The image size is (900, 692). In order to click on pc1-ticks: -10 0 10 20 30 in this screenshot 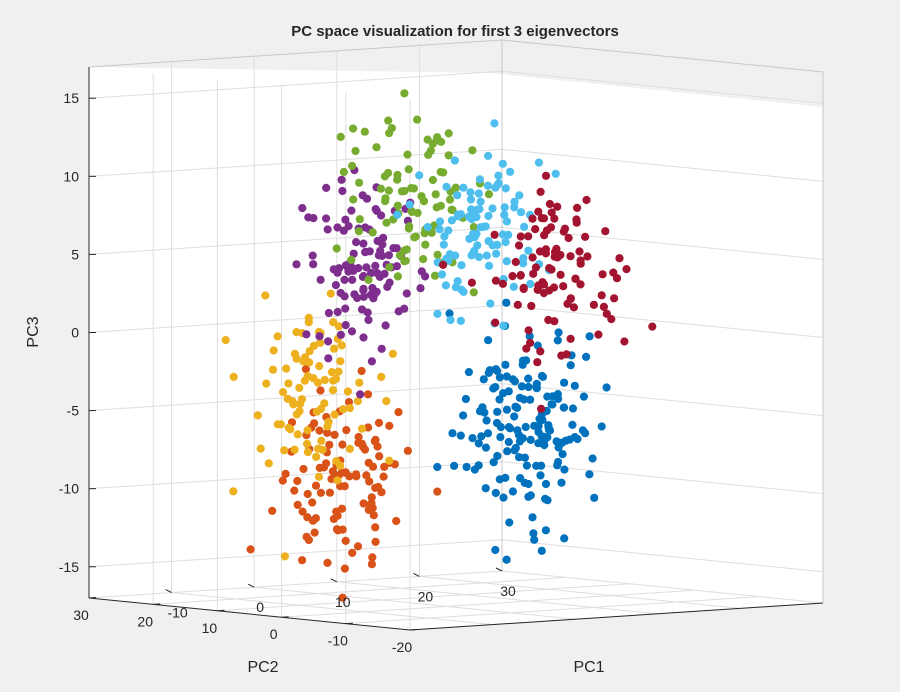, I will do `click(340, 594)`.